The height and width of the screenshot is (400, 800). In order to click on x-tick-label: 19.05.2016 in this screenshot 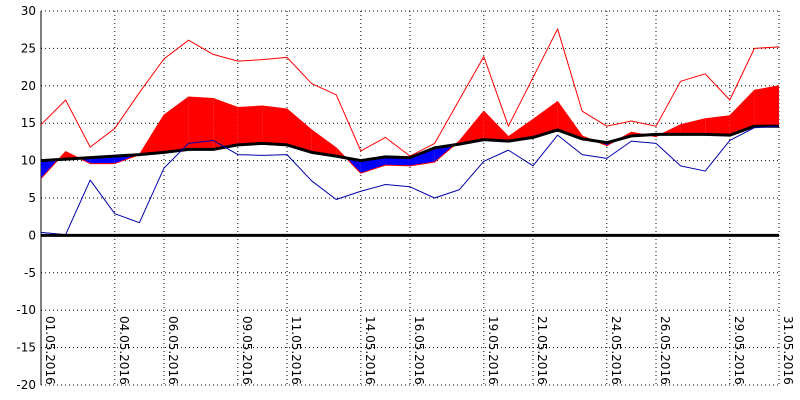, I will do `click(493, 350)`.